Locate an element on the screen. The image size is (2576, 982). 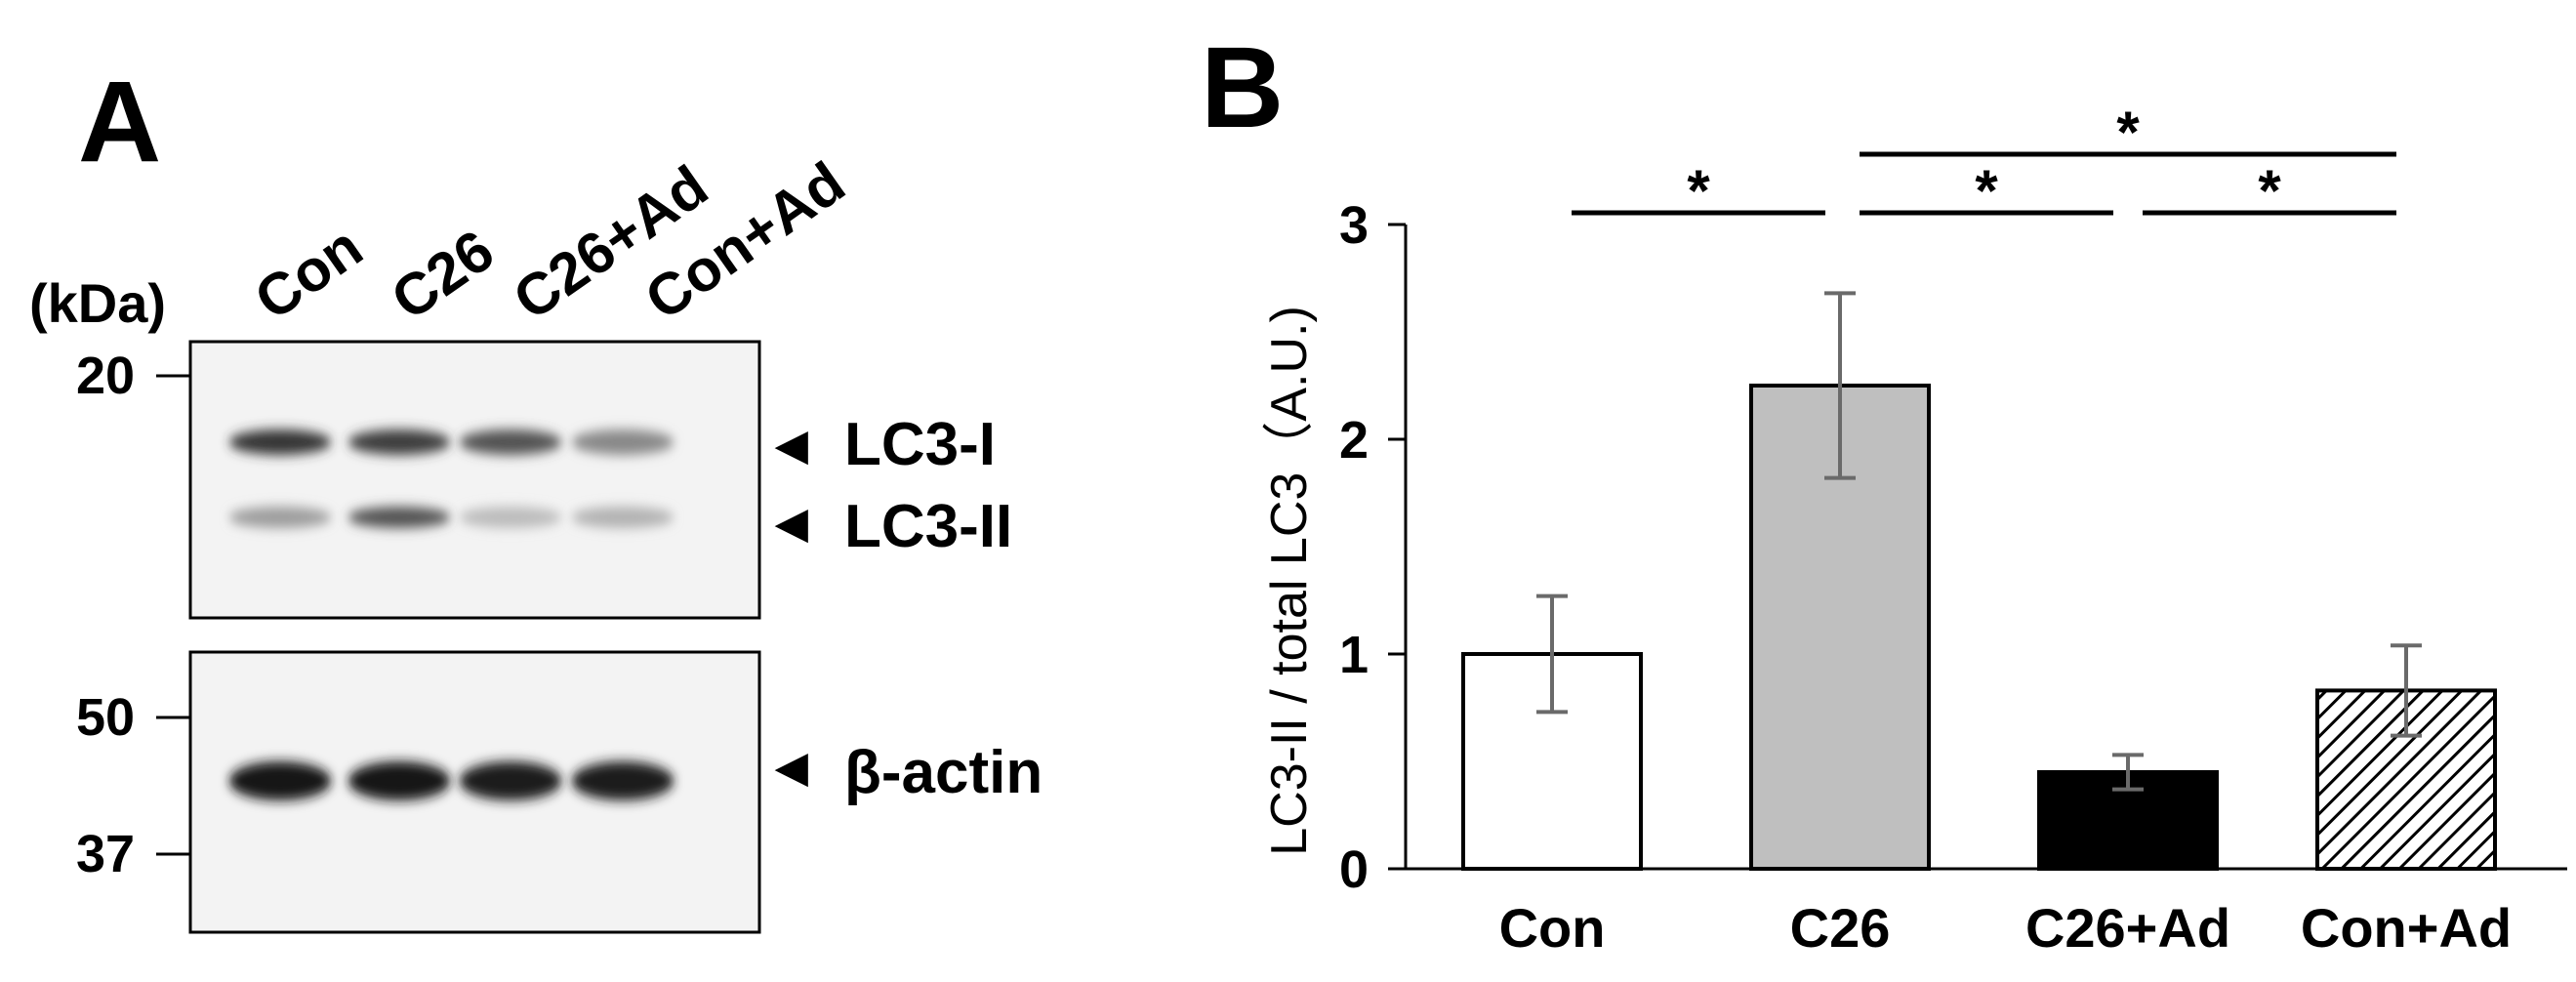
y-tick-label: 0 is located at coordinates (1354, 869).